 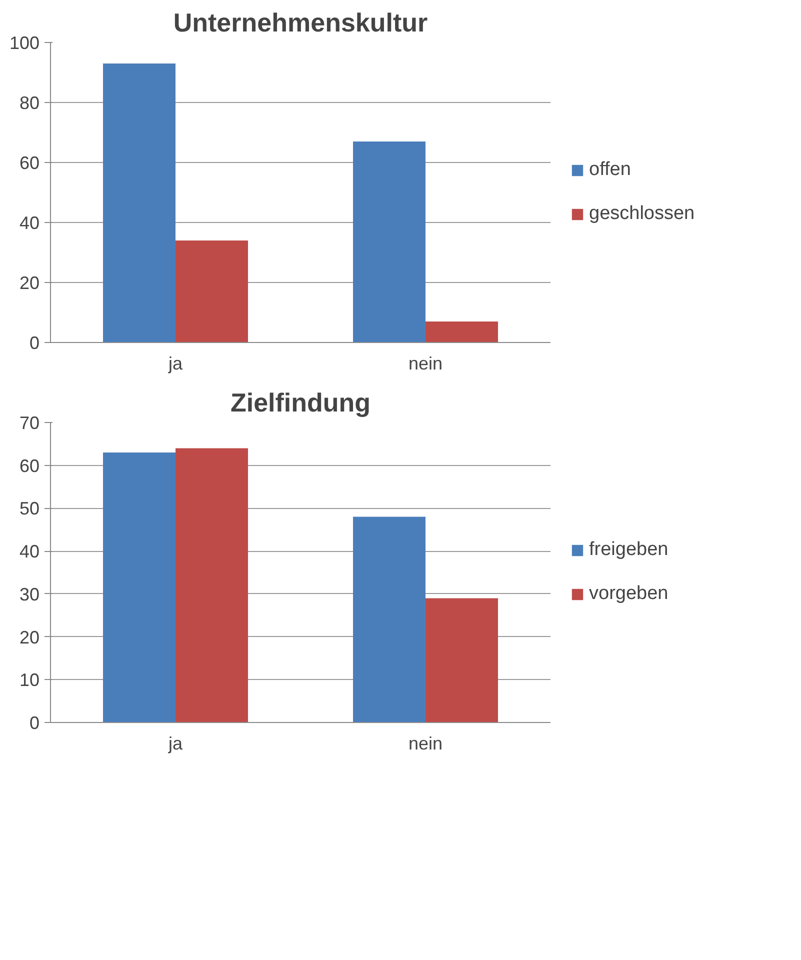 I want to click on chart-title: Zielfindung, so click(x=300, y=403).